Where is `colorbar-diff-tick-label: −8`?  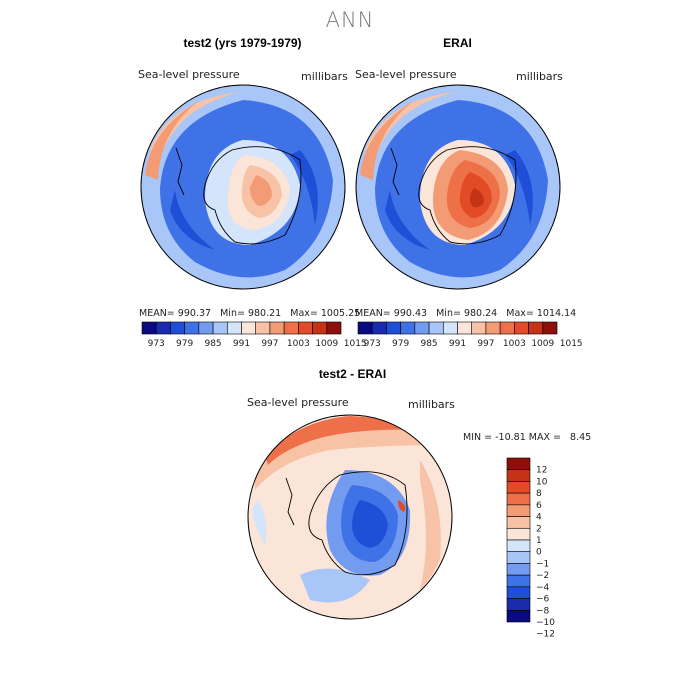 colorbar-diff-tick-label: −8 is located at coordinates (543, 611).